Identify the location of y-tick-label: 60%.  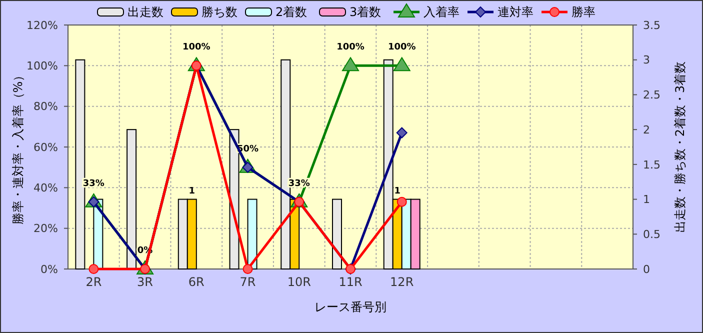
(46, 147).